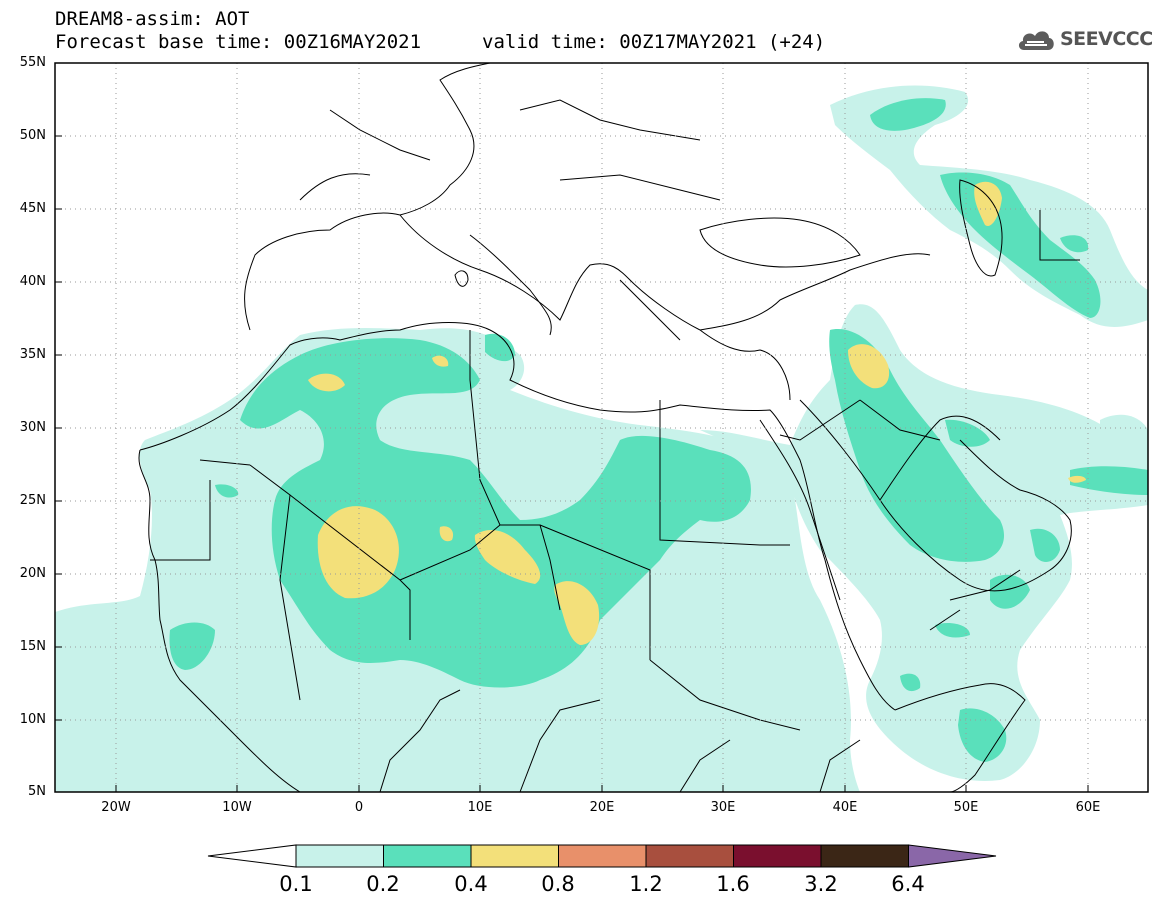 The width and height of the screenshot is (1165, 905). Describe the element at coordinates (480, 807) in the screenshot. I see `lon-label-10e: 10E` at that location.